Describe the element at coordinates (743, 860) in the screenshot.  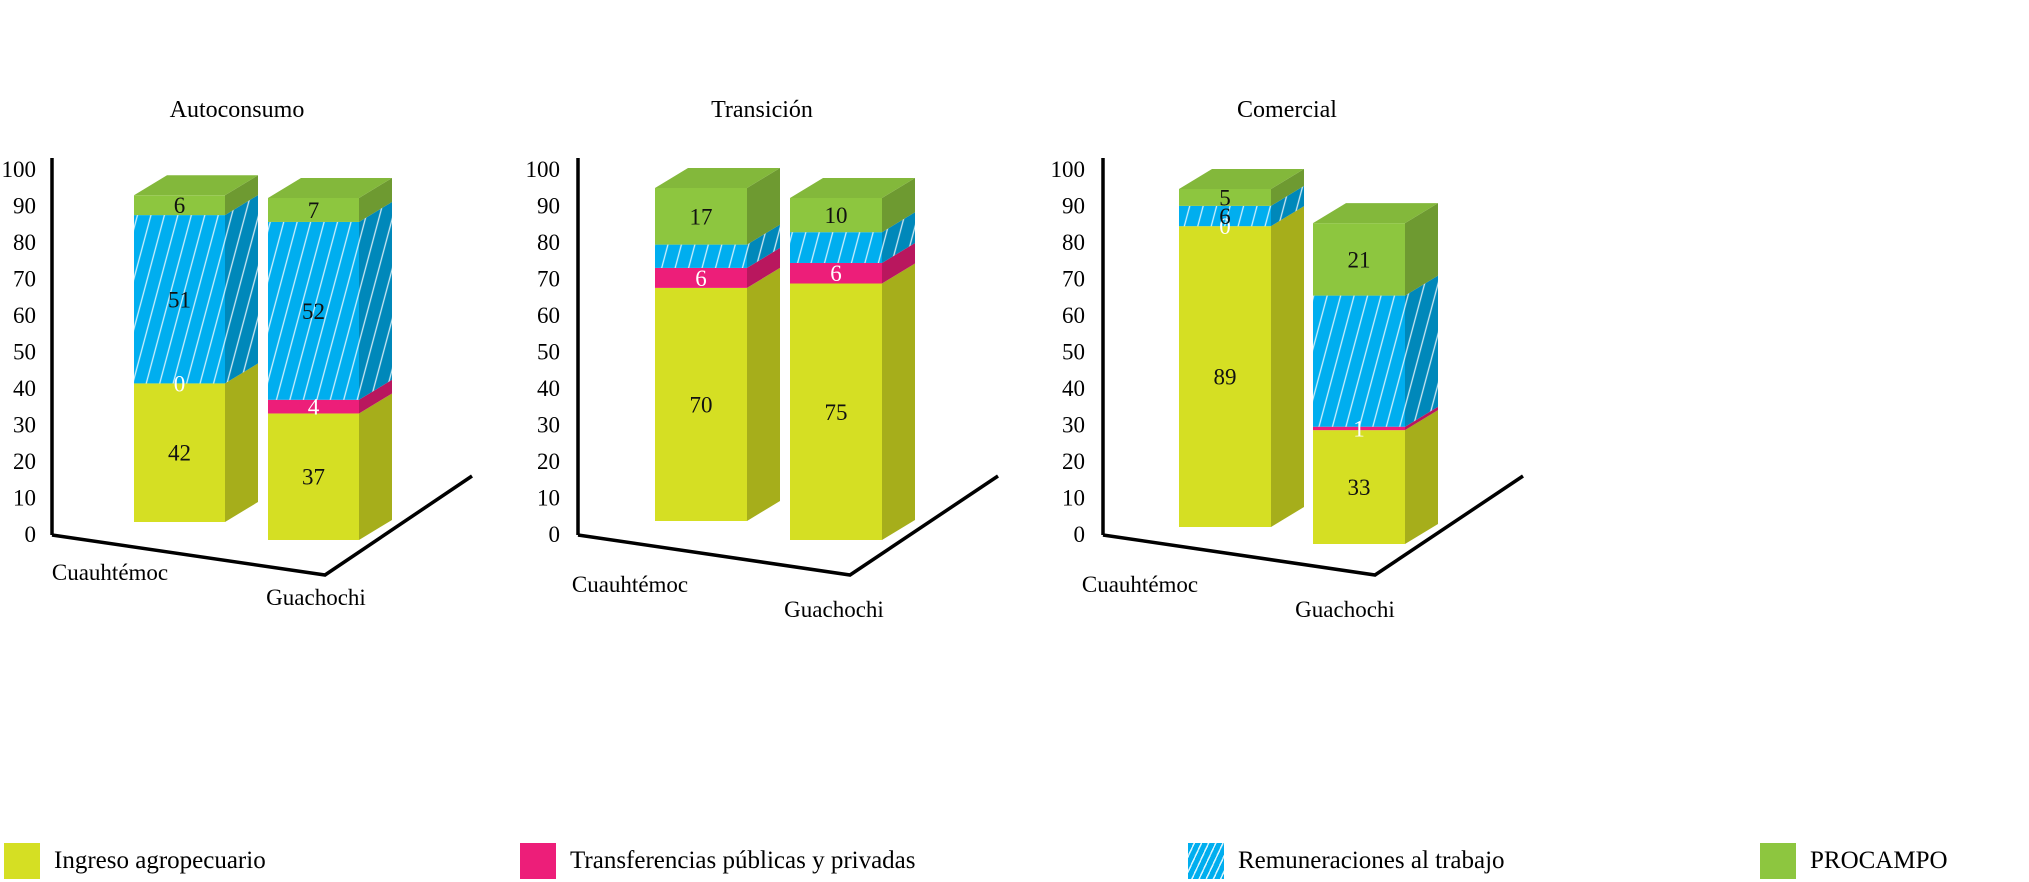
I see `legend-label-transferencias: Transferencias públicas y privadas` at that location.